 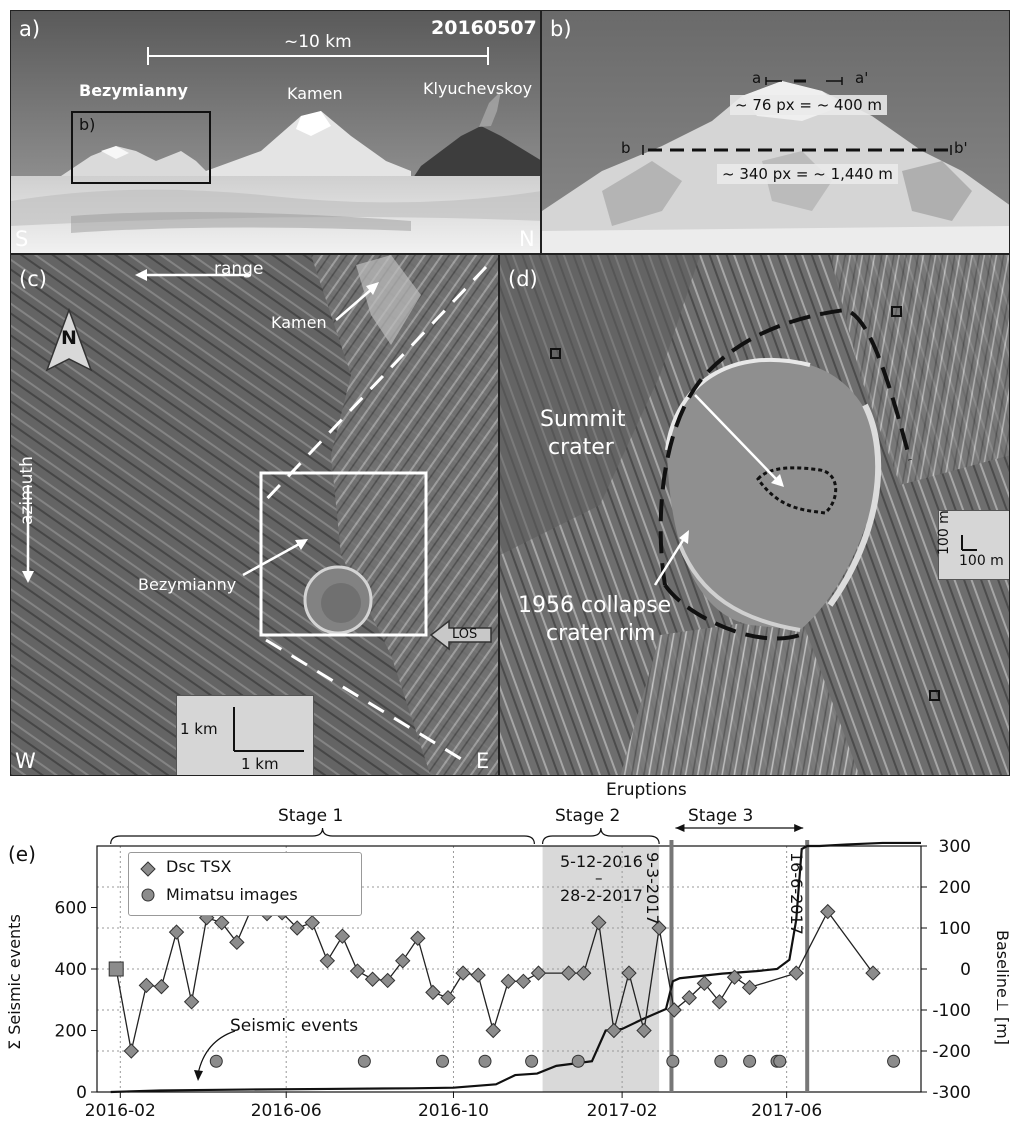 I want to click on b-left-label: b, so click(x=626, y=148).